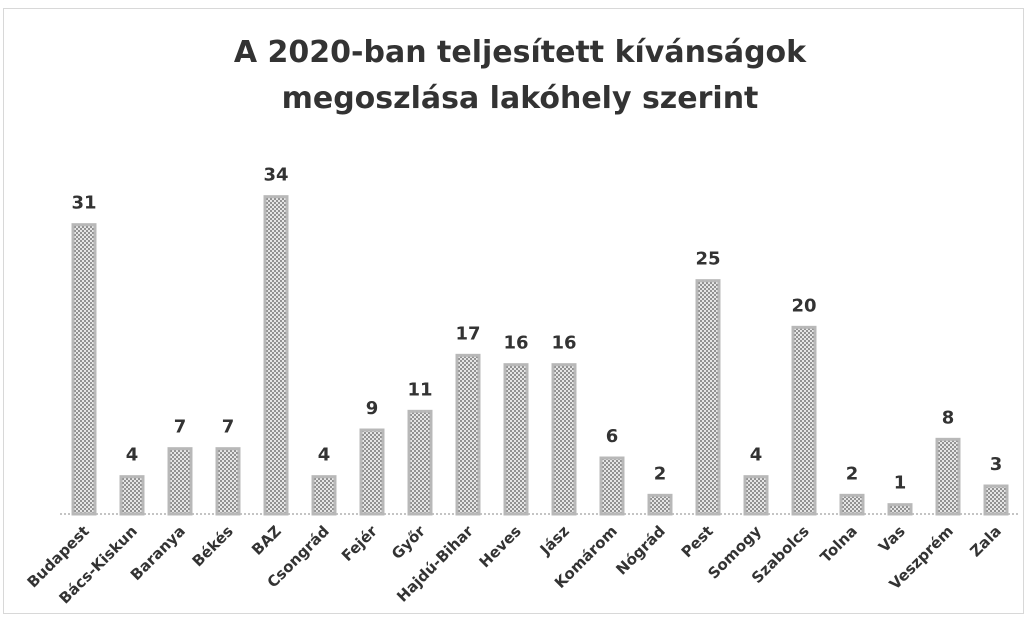 The width and height of the screenshot is (1029, 618). What do you see at coordinates (948, 417) in the screenshot?
I see `data-label: 8` at bounding box center [948, 417].